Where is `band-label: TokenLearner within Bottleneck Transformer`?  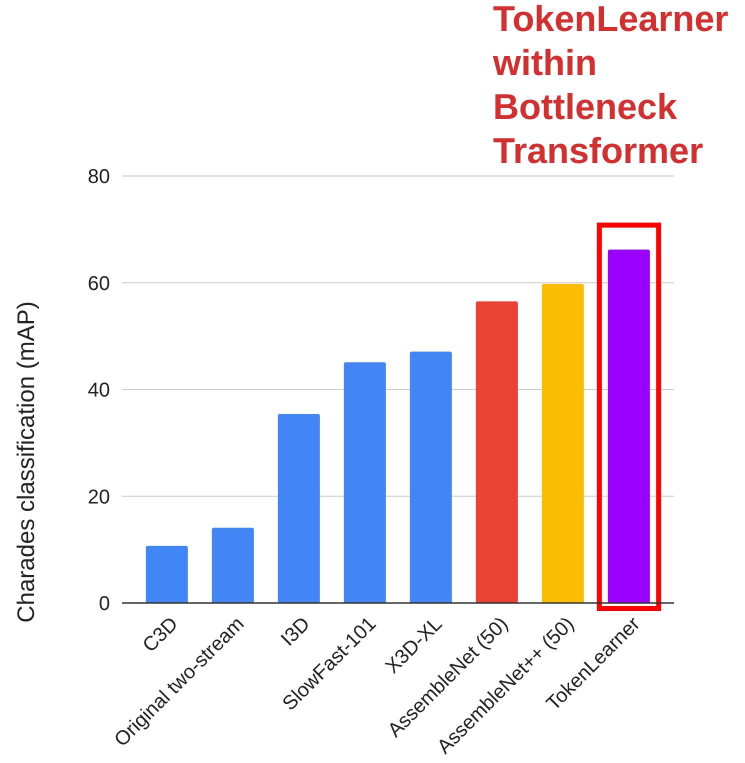 band-label: TokenLearner within Bottleneck Transformer is located at coordinates (611, 86).